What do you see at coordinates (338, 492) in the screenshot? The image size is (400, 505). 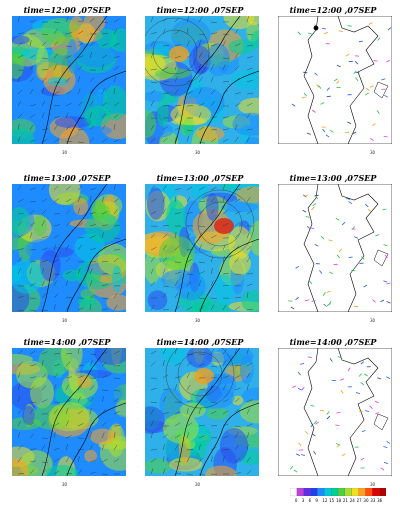 I see `colorbar` at bounding box center [338, 492].